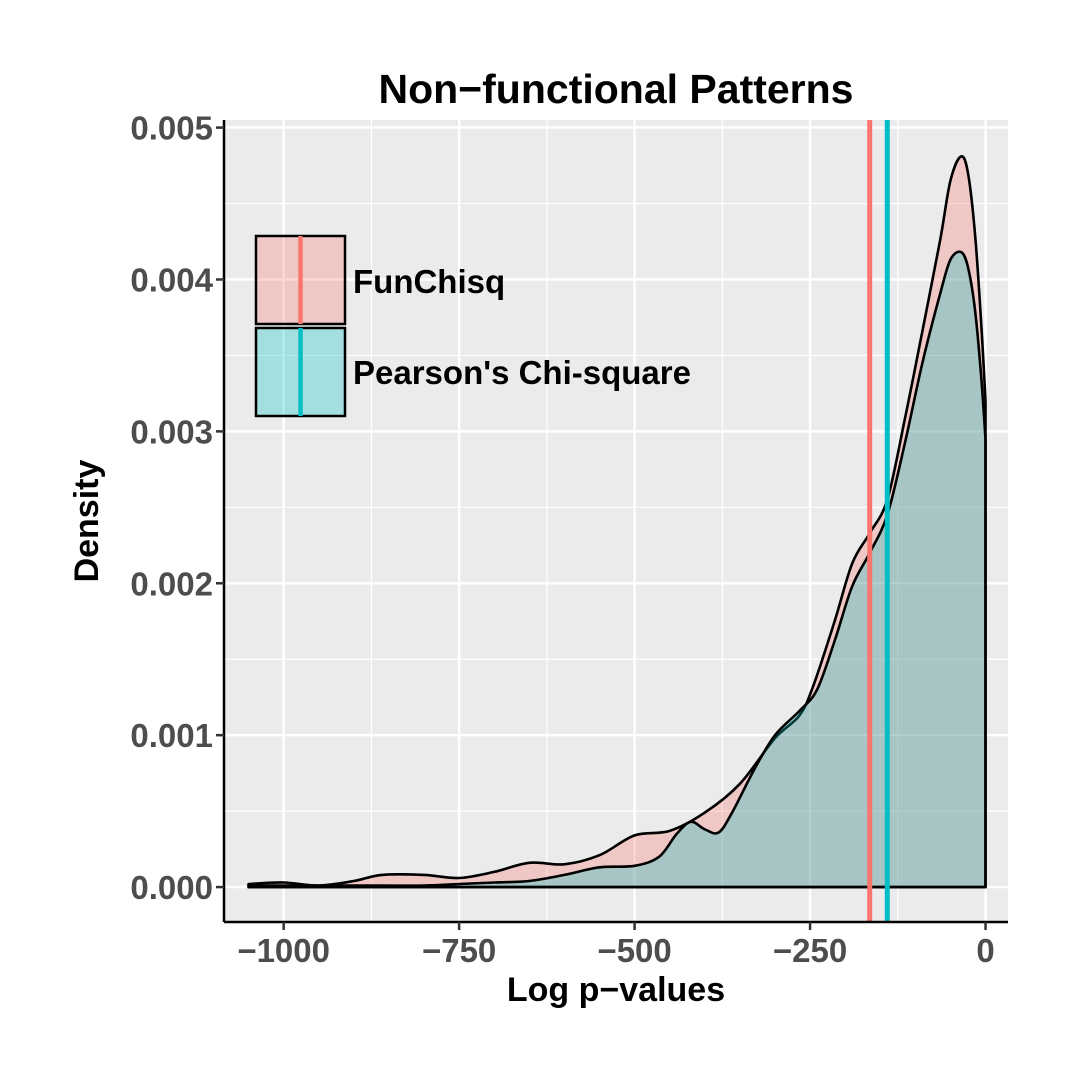 This screenshot has height=1085, width=1080. I want to click on mean-lines, so click(878, 521).